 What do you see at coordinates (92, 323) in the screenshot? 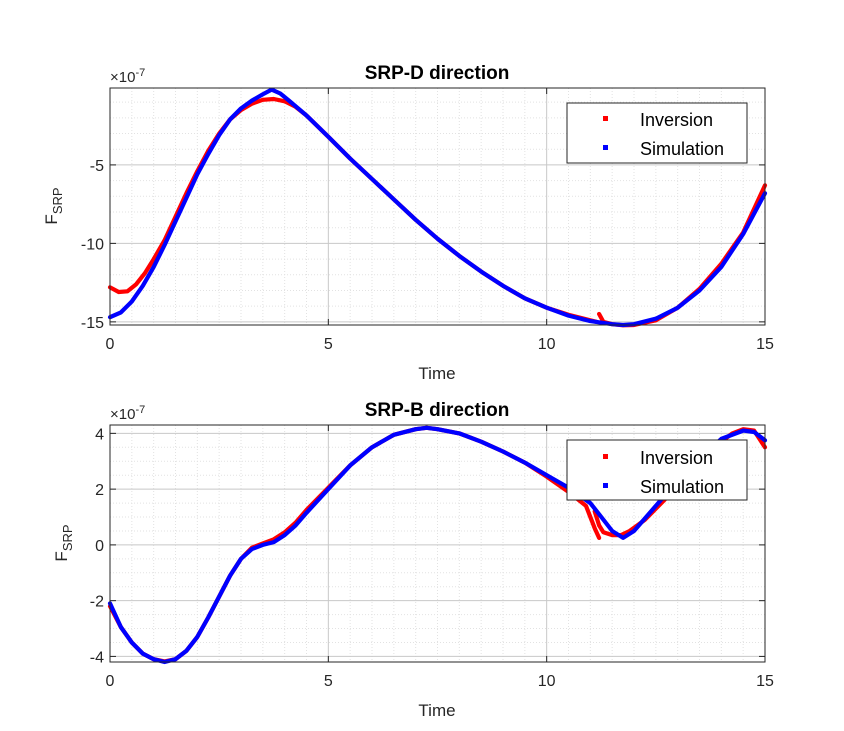
I see `y-tick-label: -15` at bounding box center [92, 323].